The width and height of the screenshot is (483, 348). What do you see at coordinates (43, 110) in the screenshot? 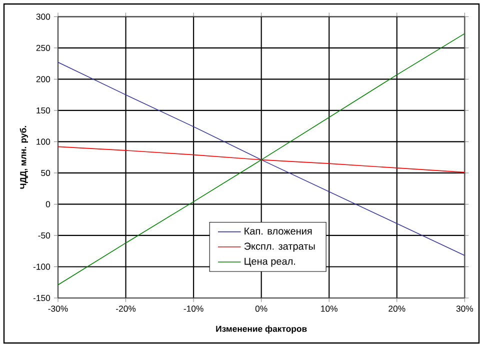
I see `y-tick-label: 150` at bounding box center [43, 110].